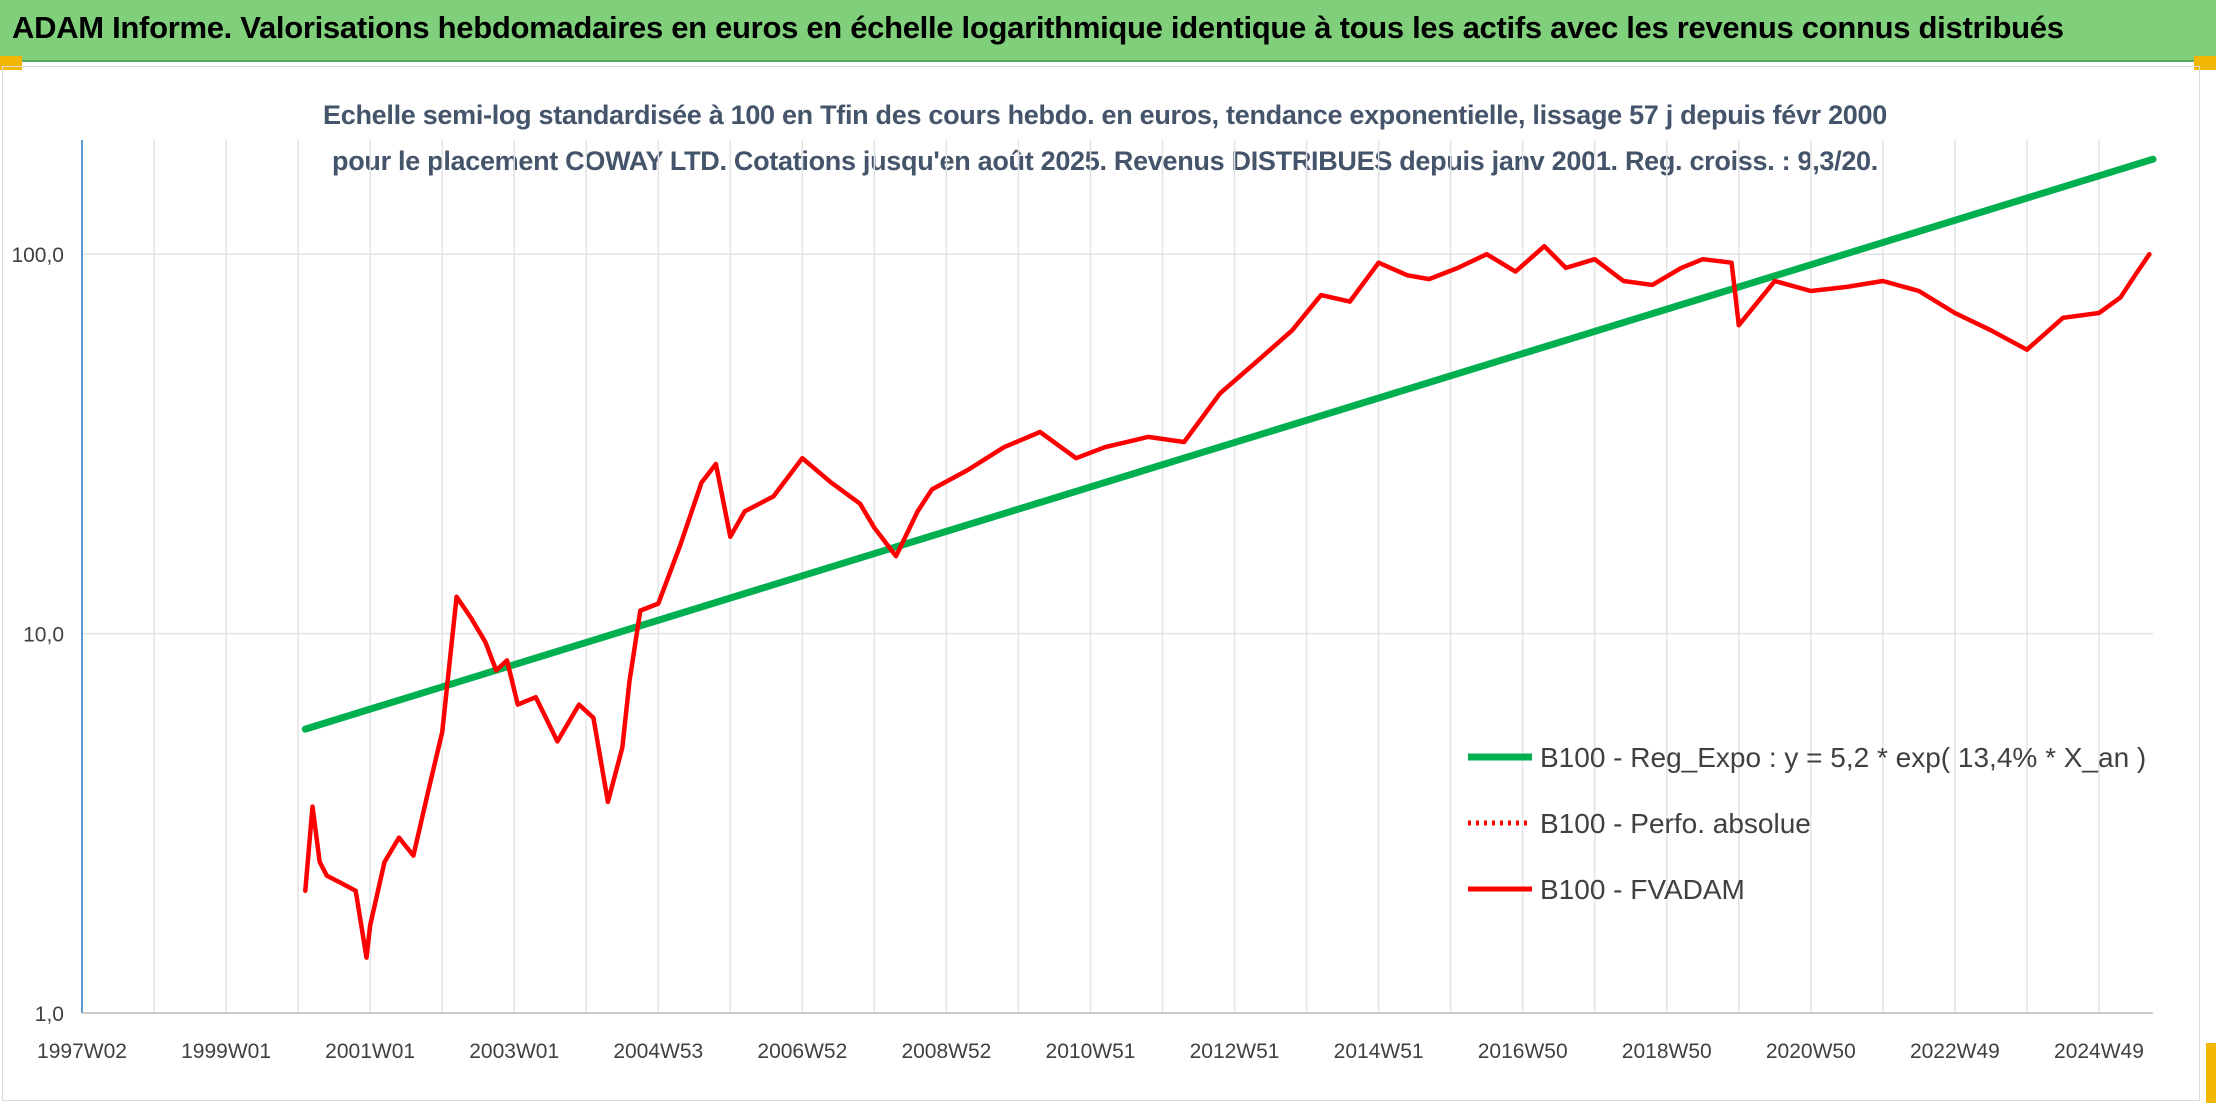 The image size is (2216, 1103). I want to click on legend-label: B100 - FVADAM, so click(1642, 889).